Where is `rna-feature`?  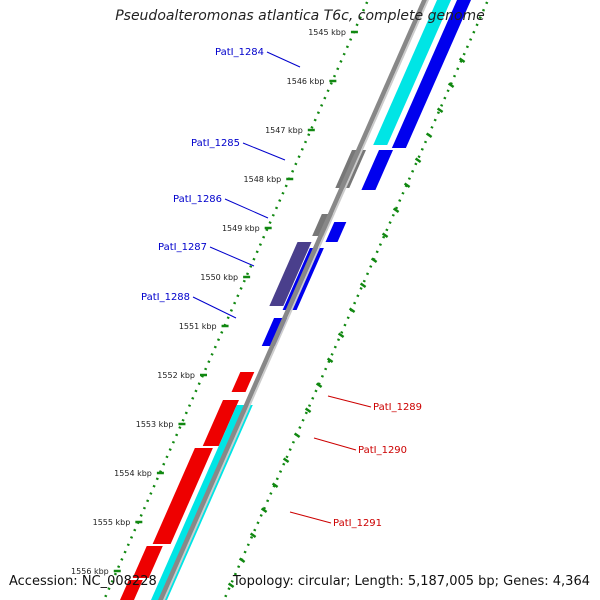
rna-feature is located at coordinates (412, 72).